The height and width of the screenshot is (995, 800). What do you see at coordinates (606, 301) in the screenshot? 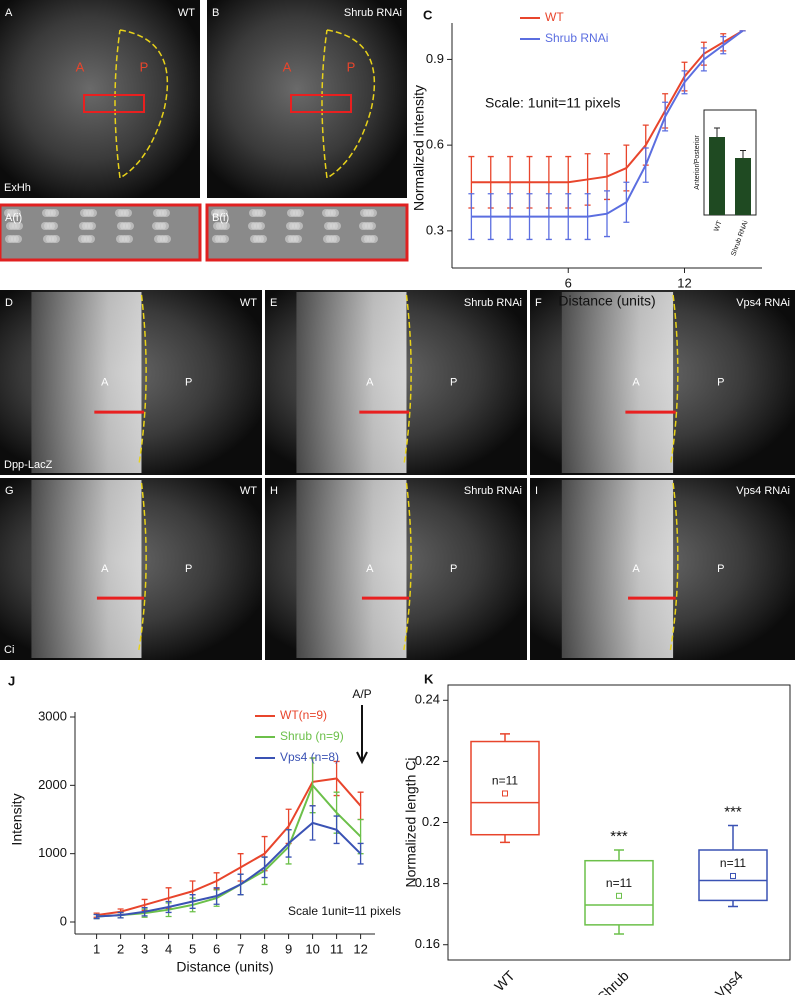
I see `x-axis-label: Distance (units)` at bounding box center [606, 301].